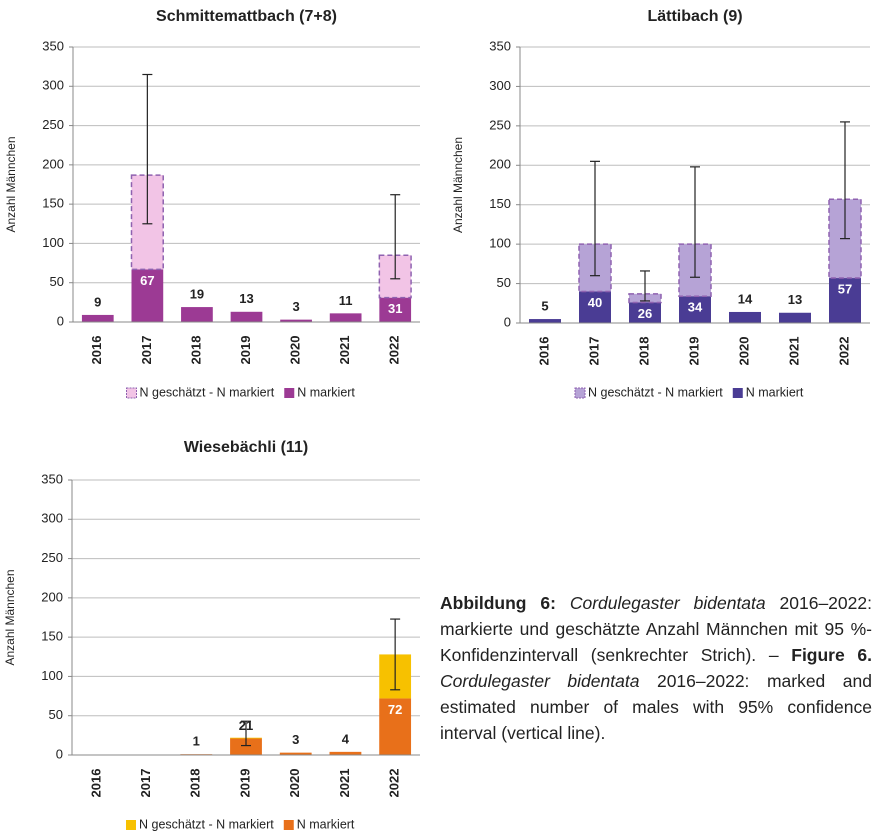 The height and width of the screenshot is (835, 874). I want to click on data-label: 1, so click(196, 741).